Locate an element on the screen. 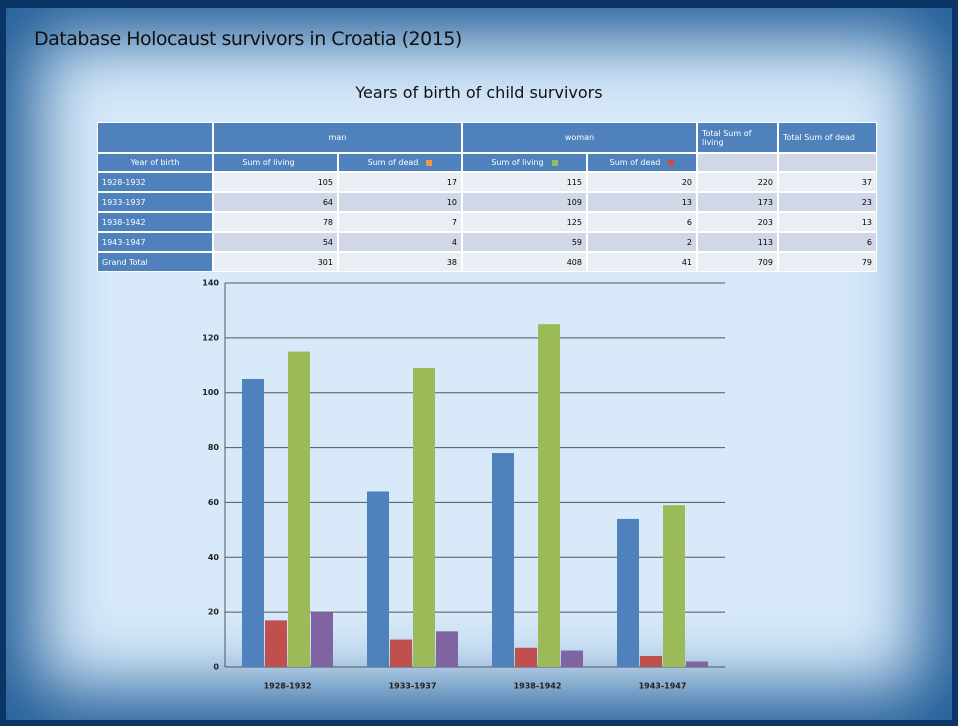  cell-text: 113 is located at coordinates (765, 242).